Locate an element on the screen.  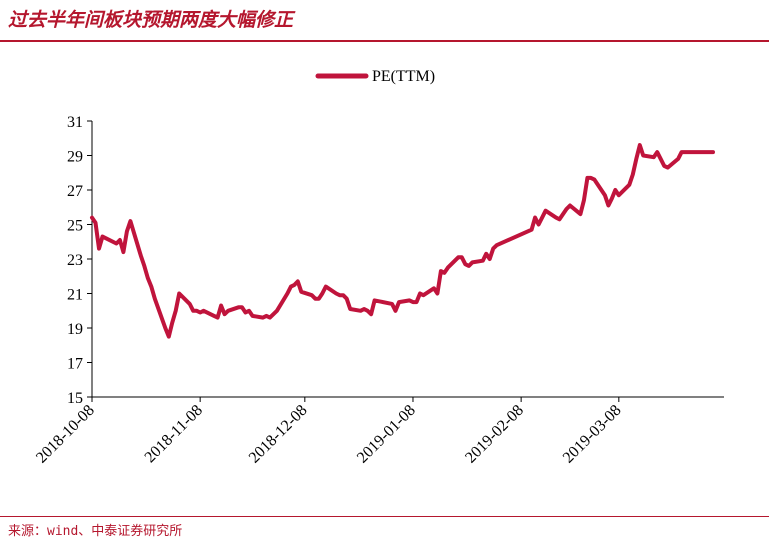
y-tick-label: 19 is located at coordinates (75, 329).